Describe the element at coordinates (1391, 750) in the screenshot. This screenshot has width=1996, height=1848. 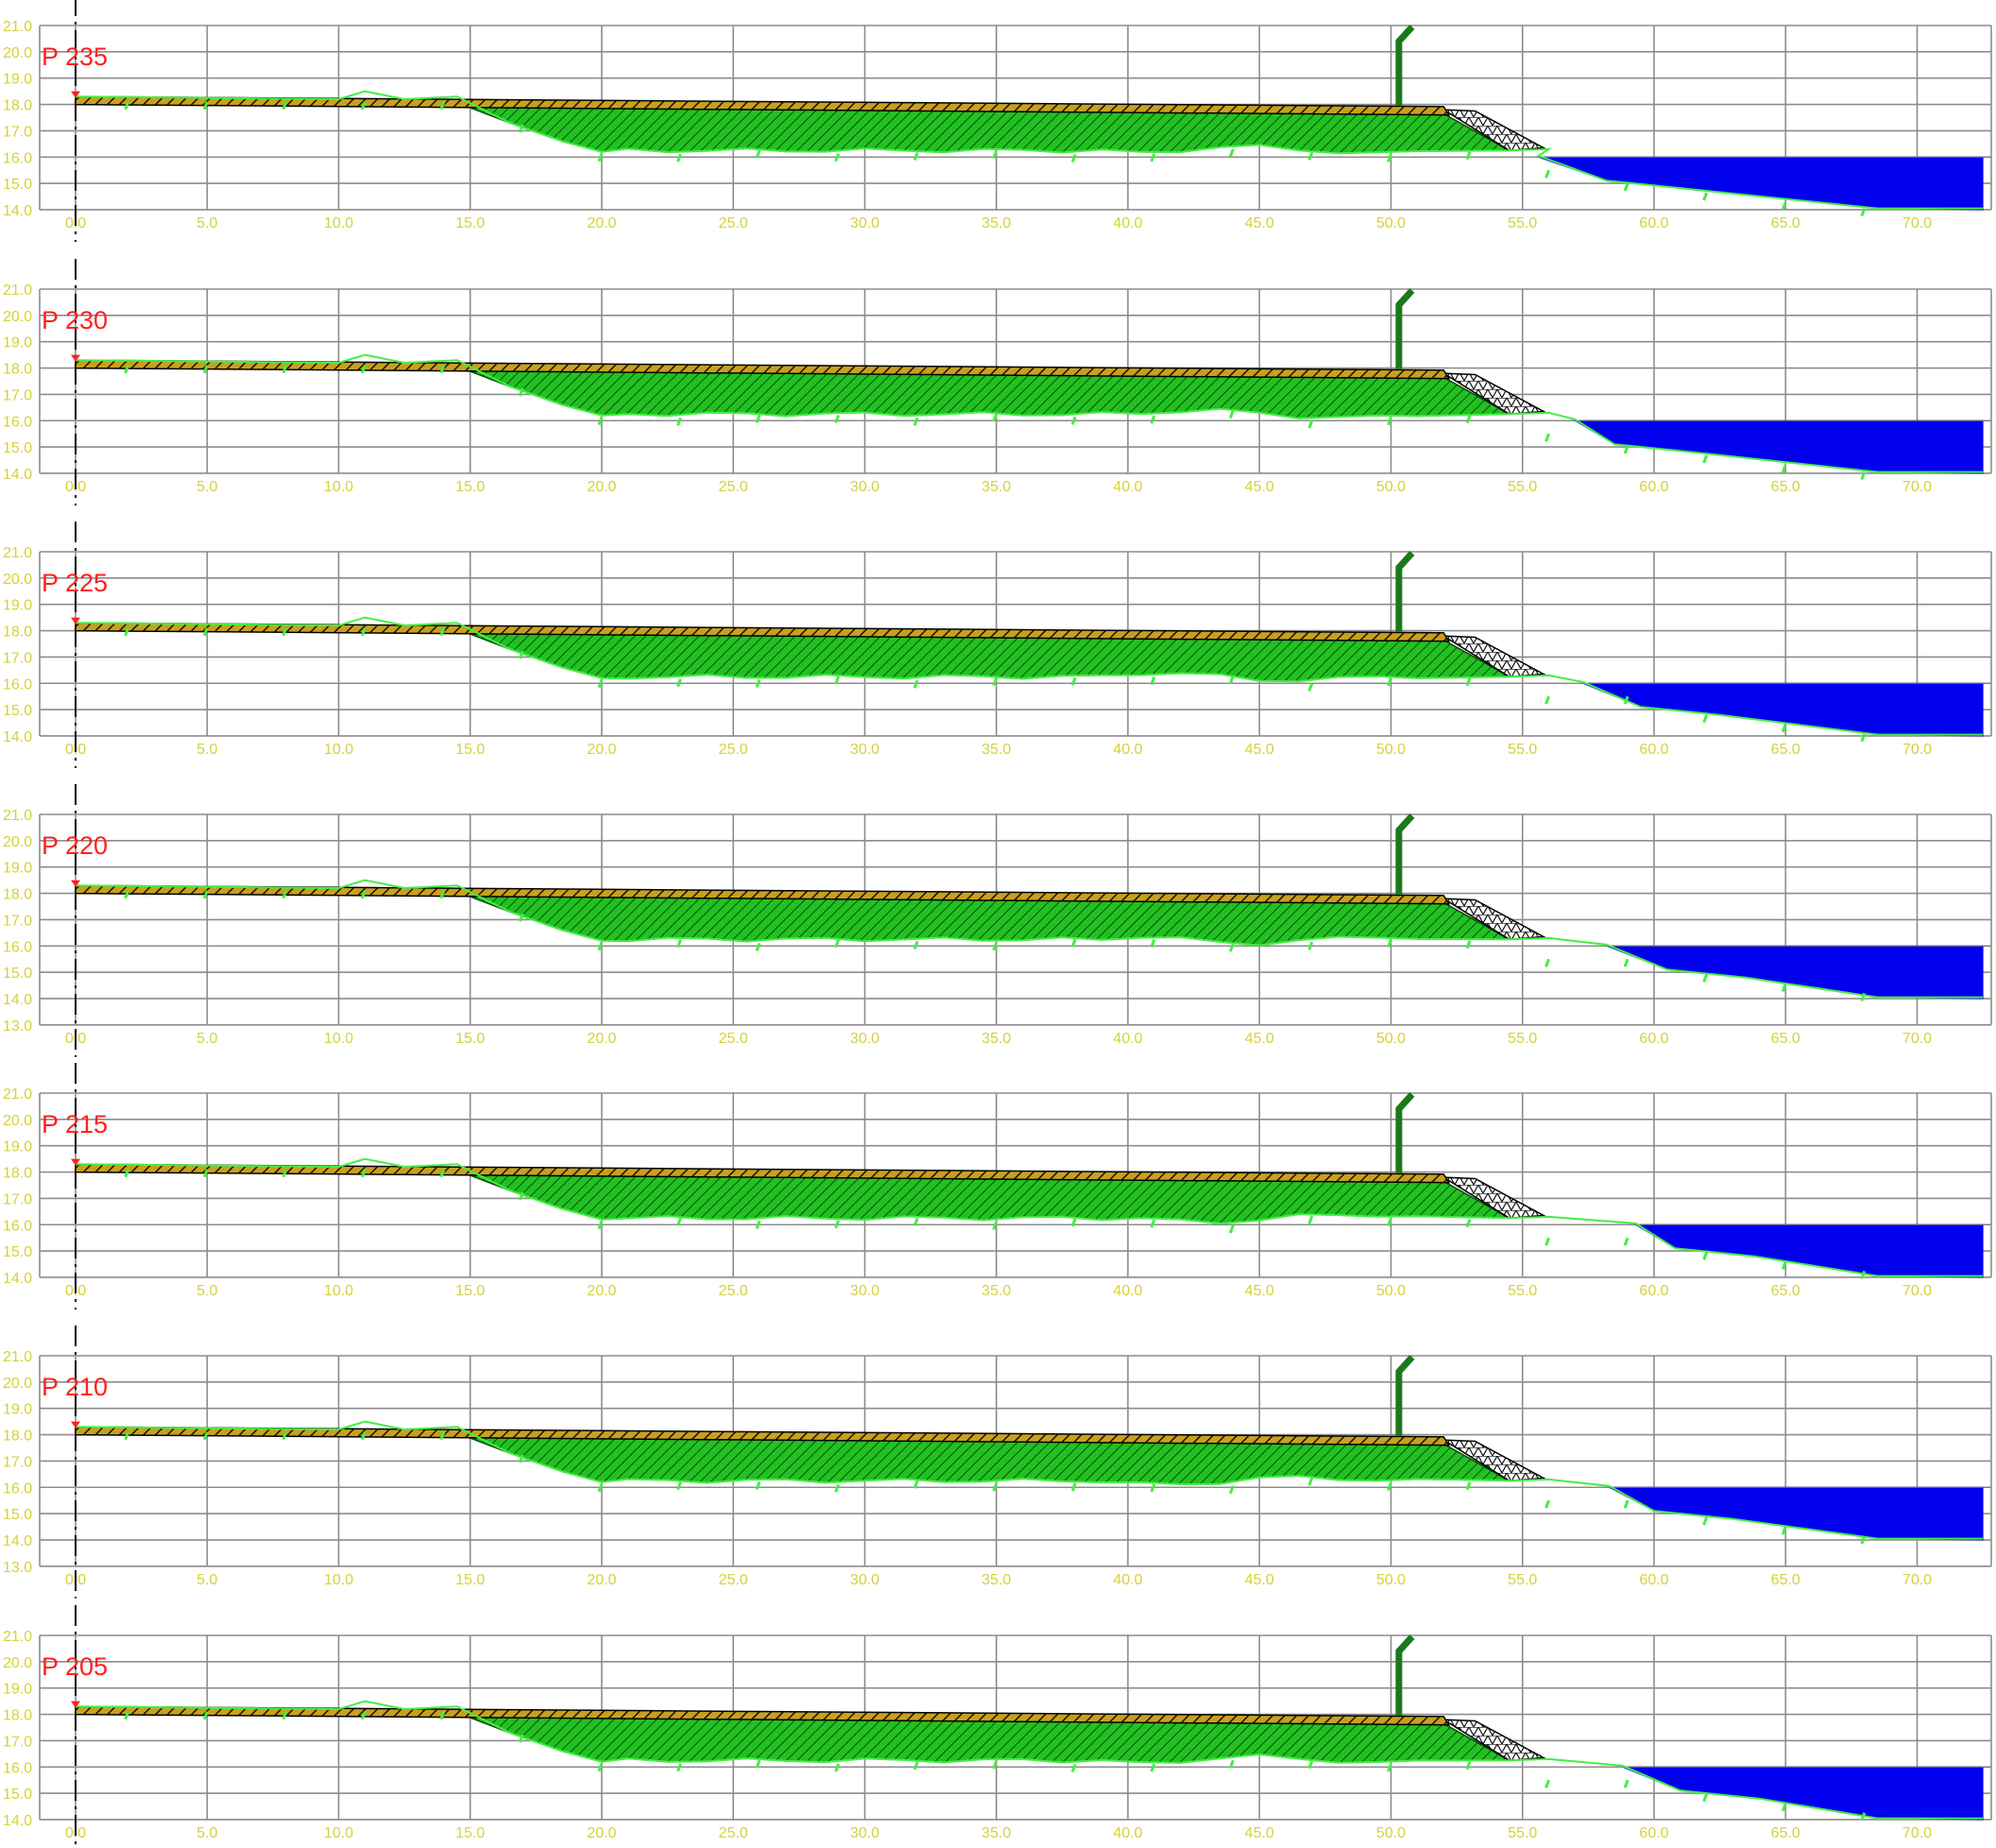
I see `x-tick-label: 50.0` at that location.